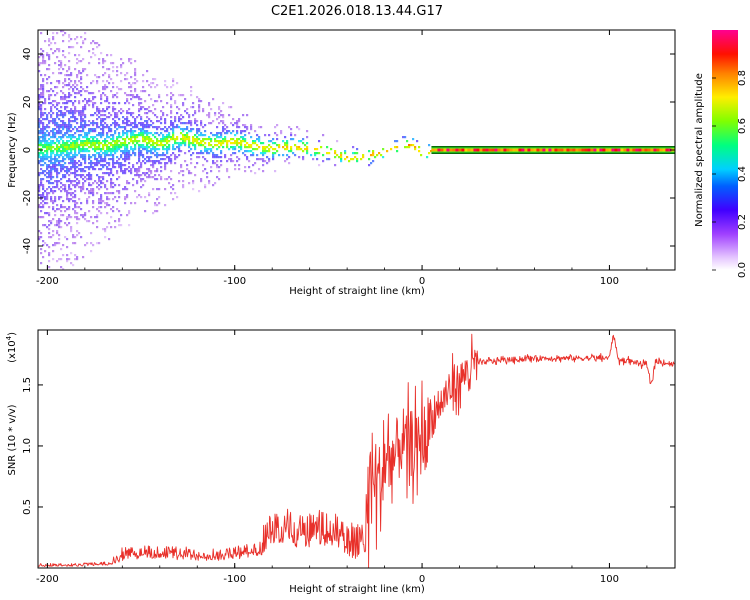 Image resolution: width=750 pixels, height=600 pixels. Describe the element at coordinates (47, 579) in the screenshot. I see `x-tick-label: -200` at that location.